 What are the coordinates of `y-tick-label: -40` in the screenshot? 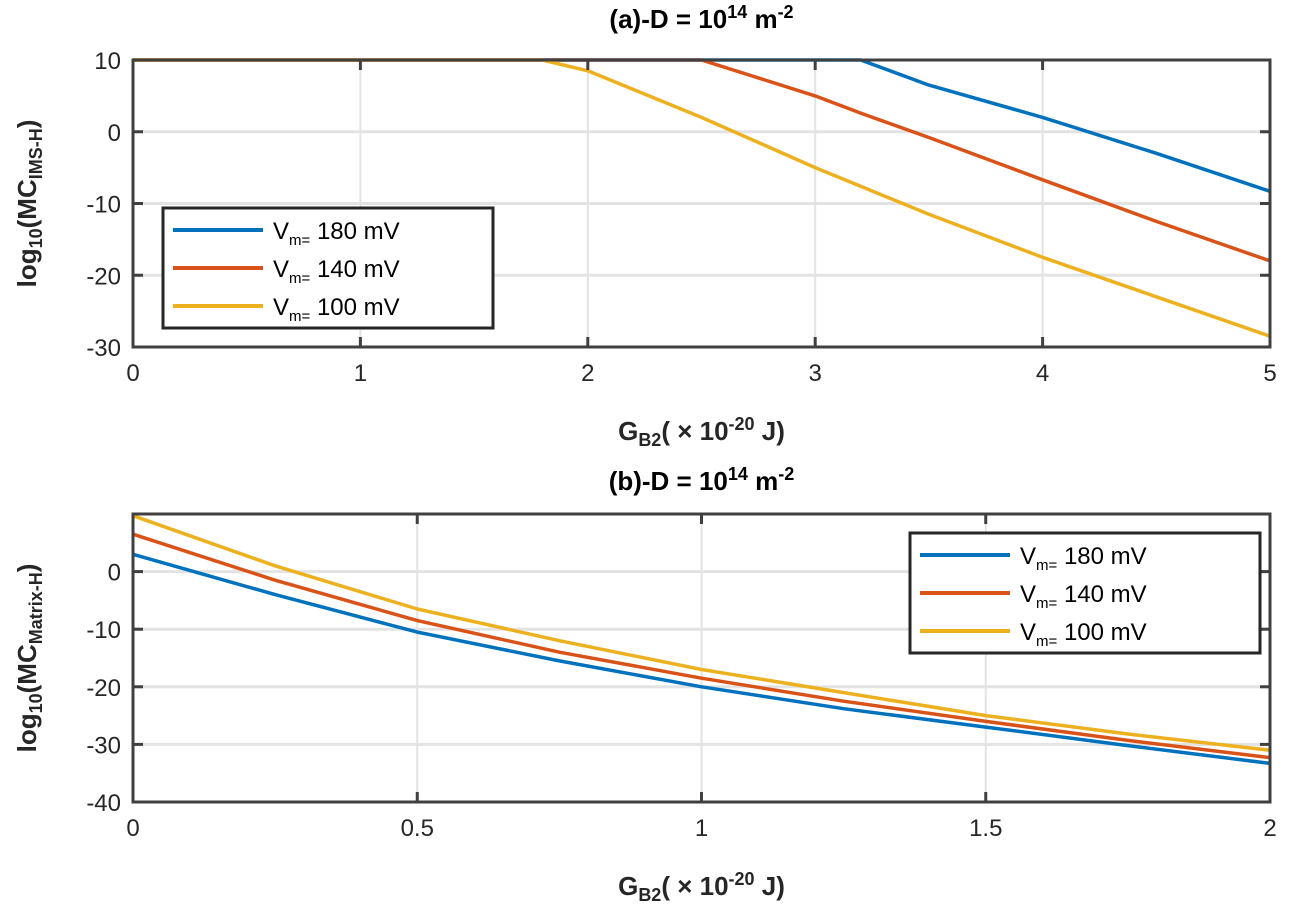 It's located at (103, 803).